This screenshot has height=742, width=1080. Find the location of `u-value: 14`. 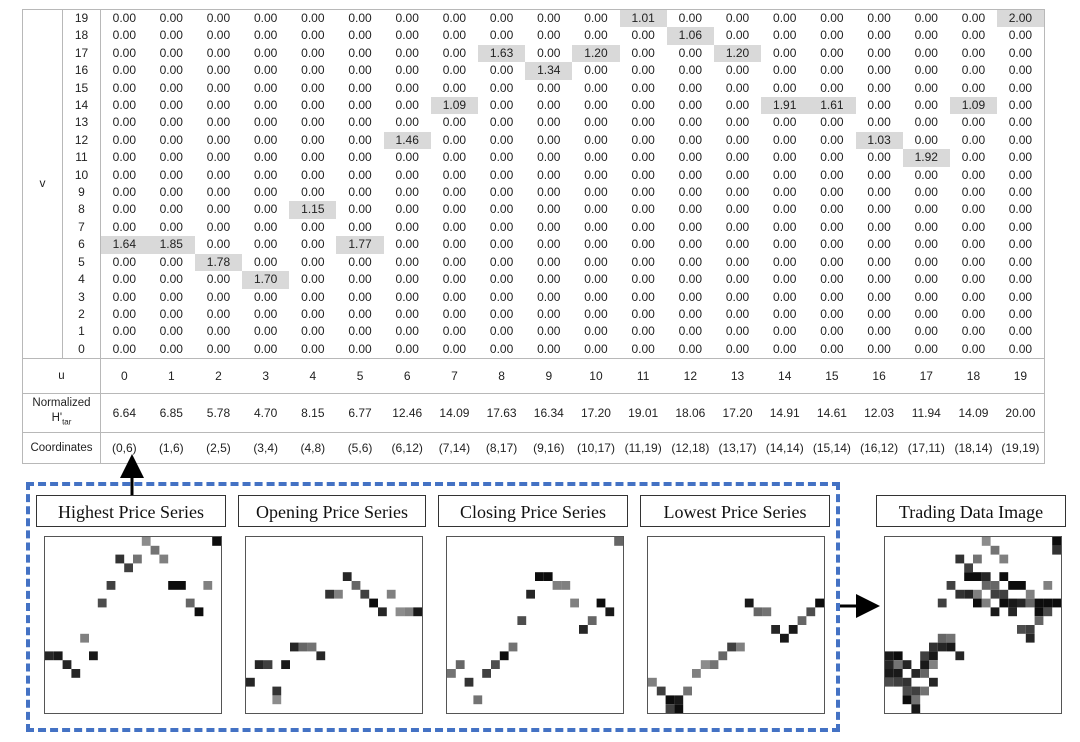

u-value: 14 is located at coordinates (785, 376).